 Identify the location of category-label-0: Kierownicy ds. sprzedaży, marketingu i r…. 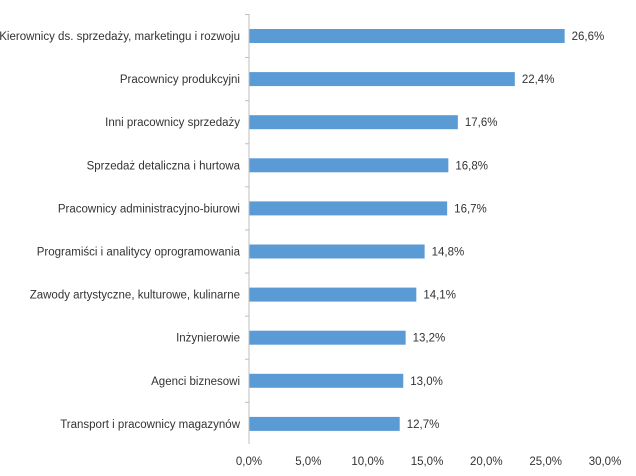
(120, 37).